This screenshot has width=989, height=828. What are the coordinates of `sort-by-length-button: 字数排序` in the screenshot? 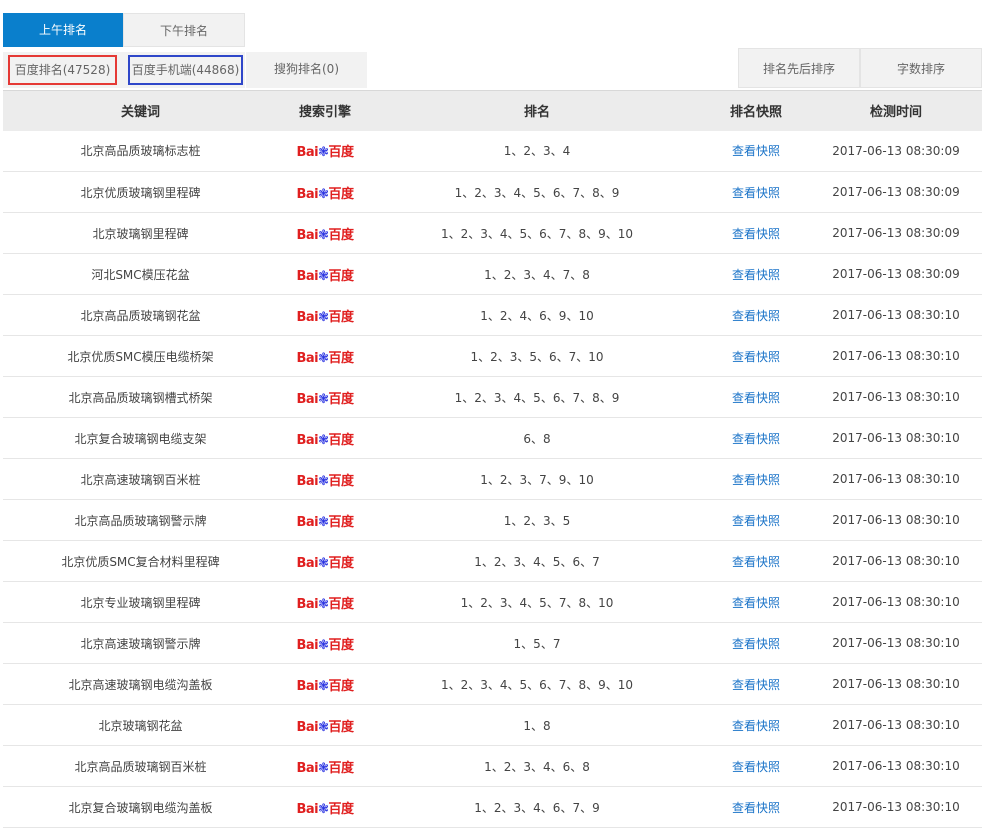 It's located at (921, 68).